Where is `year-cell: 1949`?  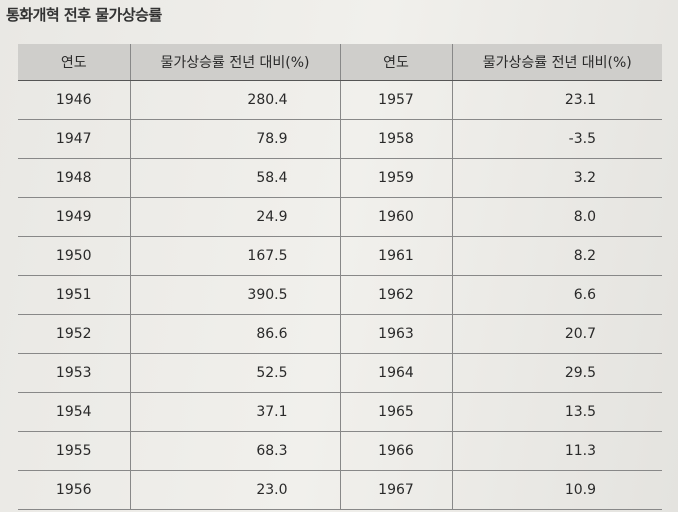 year-cell: 1949 is located at coordinates (74, 217).